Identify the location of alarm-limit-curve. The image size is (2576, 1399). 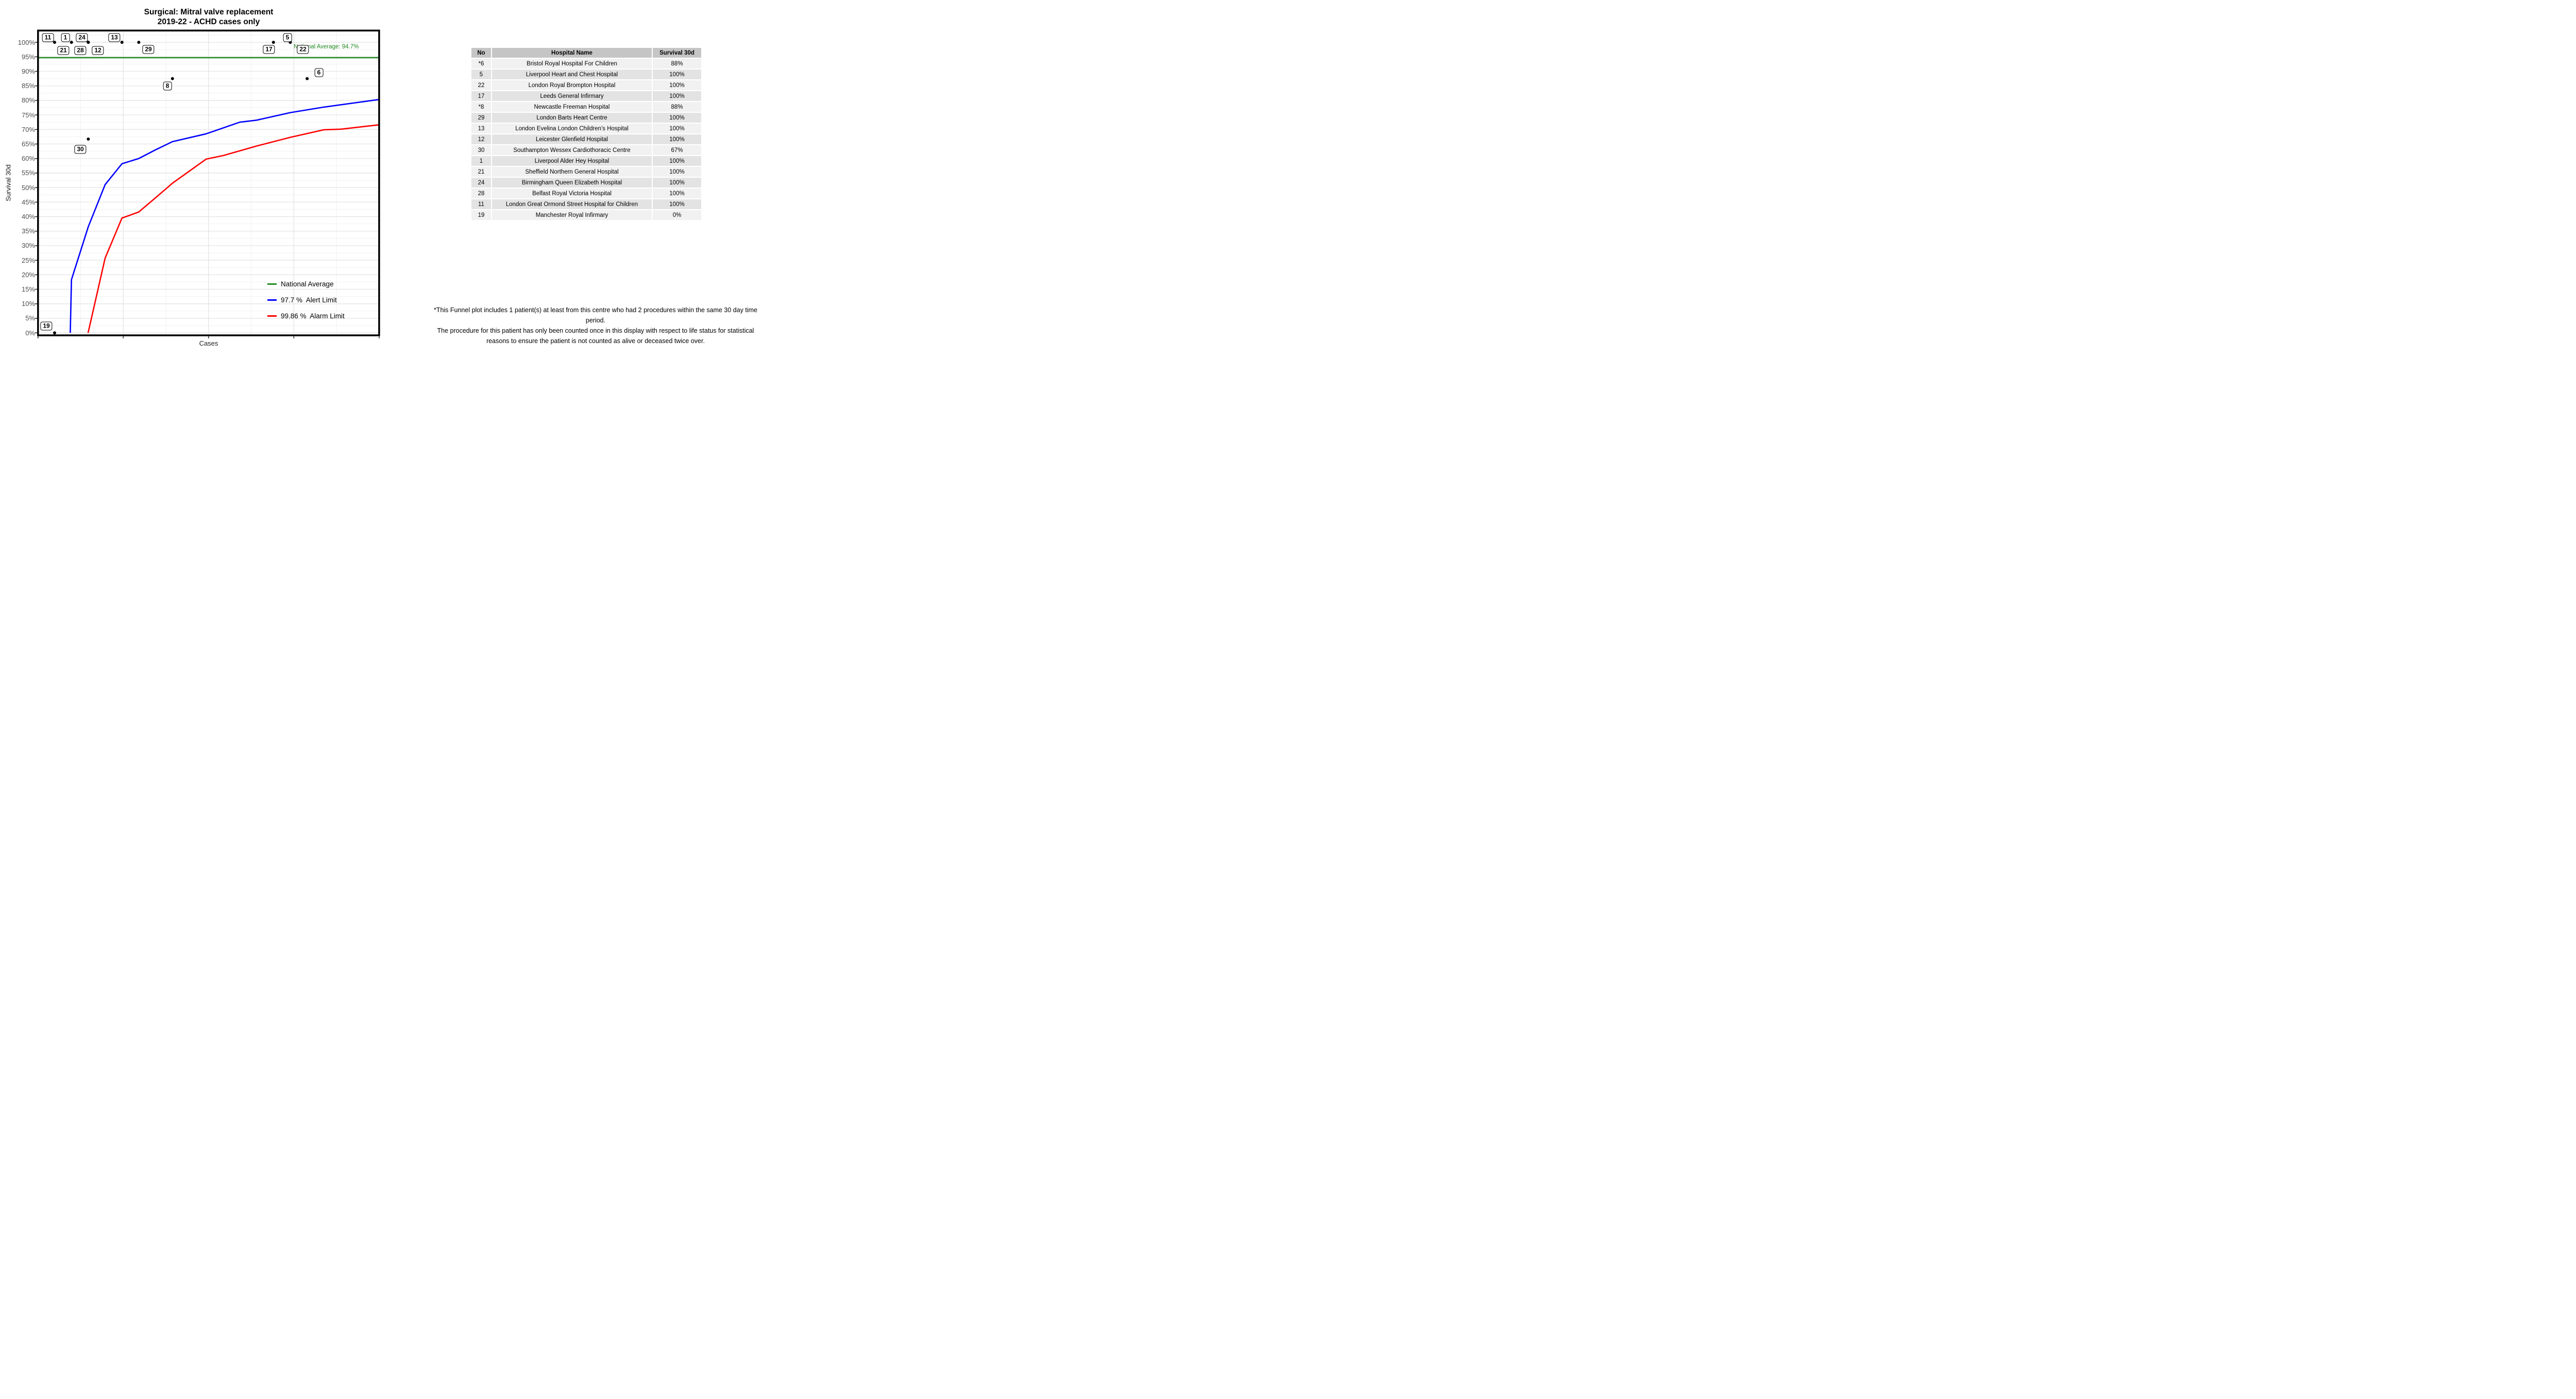
(233, 228).